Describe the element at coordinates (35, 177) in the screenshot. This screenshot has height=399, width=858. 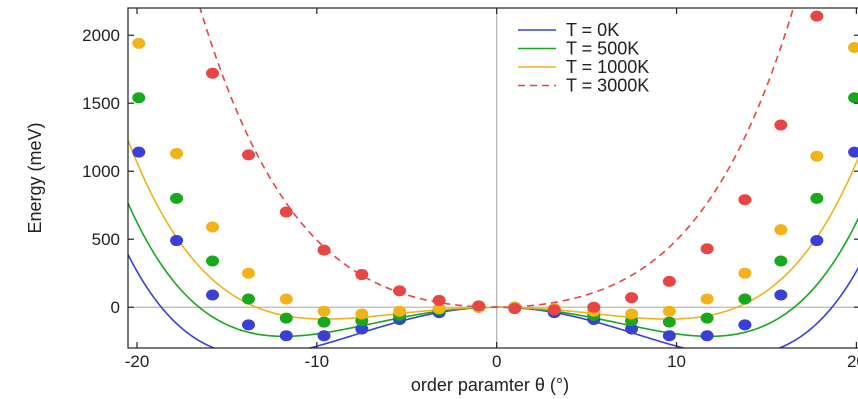
I see `y-axis-label: Energy (meV)` at that location.